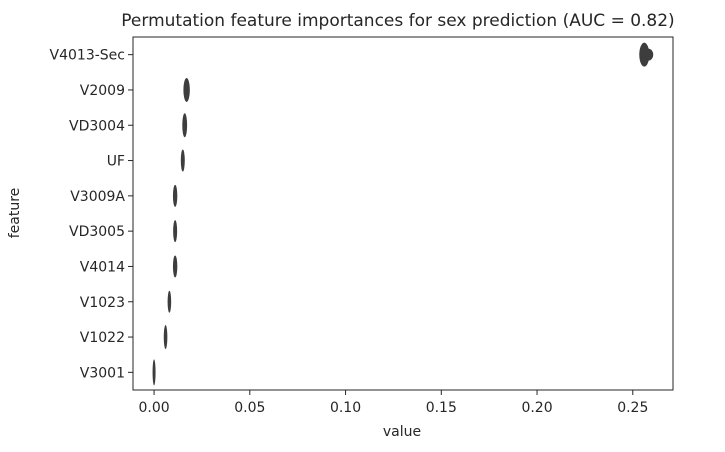 This screenshot has height=452, width=725. I want to click on x-tick-label: 0.20, so click(536, 408).